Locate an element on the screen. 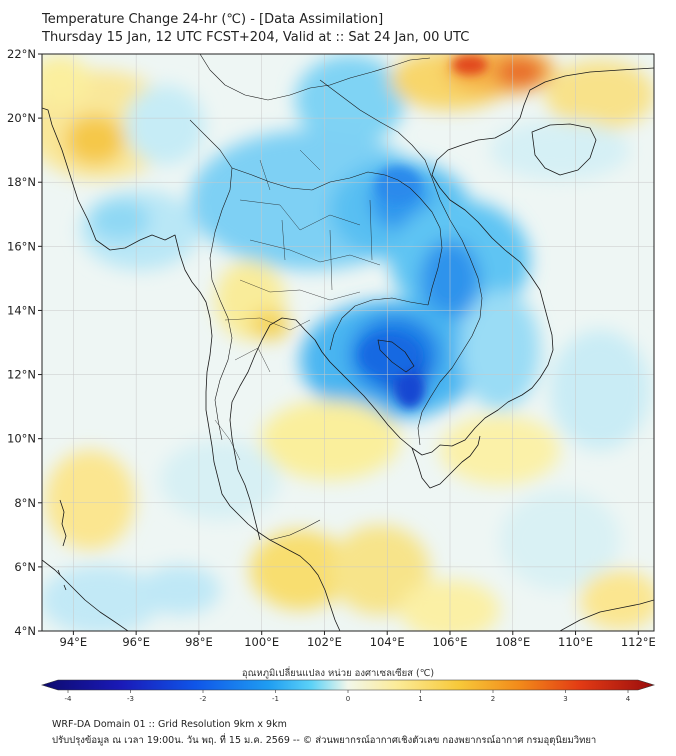  lat-tick-label: 20°N is located at coordinates (21, 118).